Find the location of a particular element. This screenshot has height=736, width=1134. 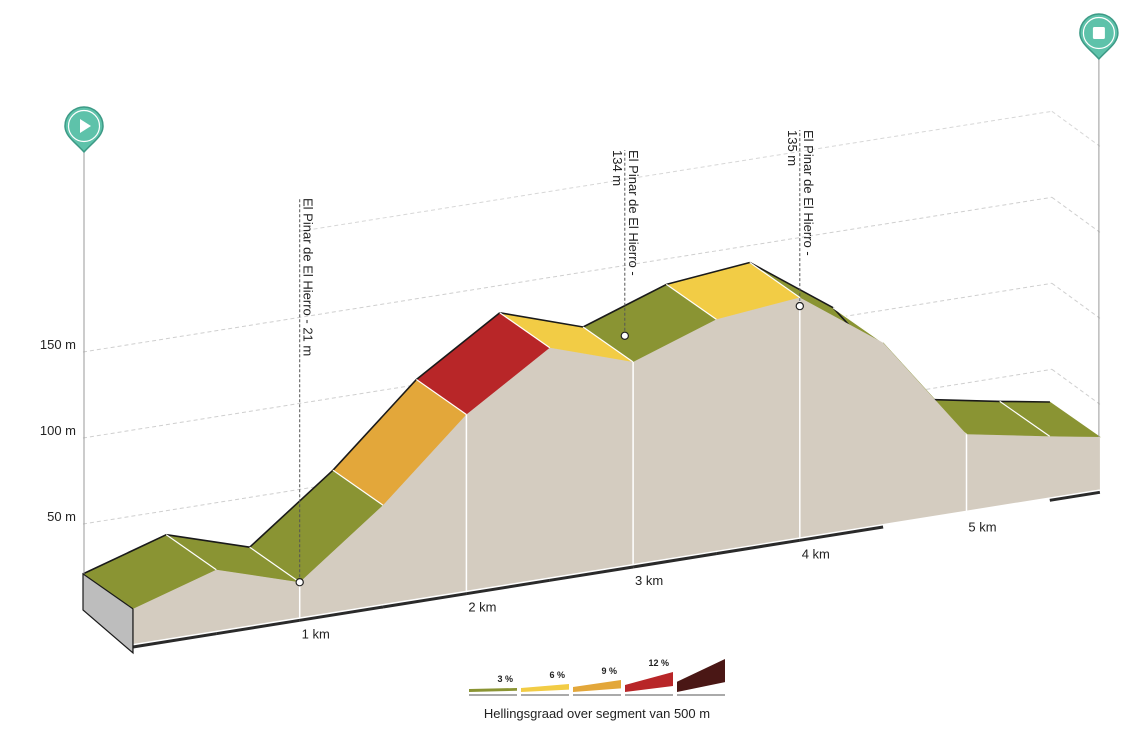

finish-marker is located at coordinates (1099, 37).